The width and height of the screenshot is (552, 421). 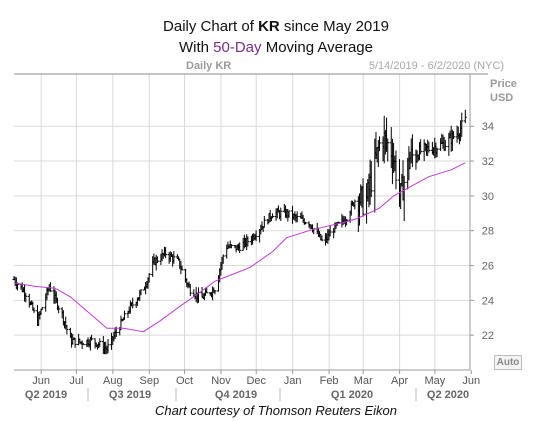 What do you see at coordinates (488, 336) in the screenshot?
I see `y-tick-label: 22` at bounding box center [488, 336].